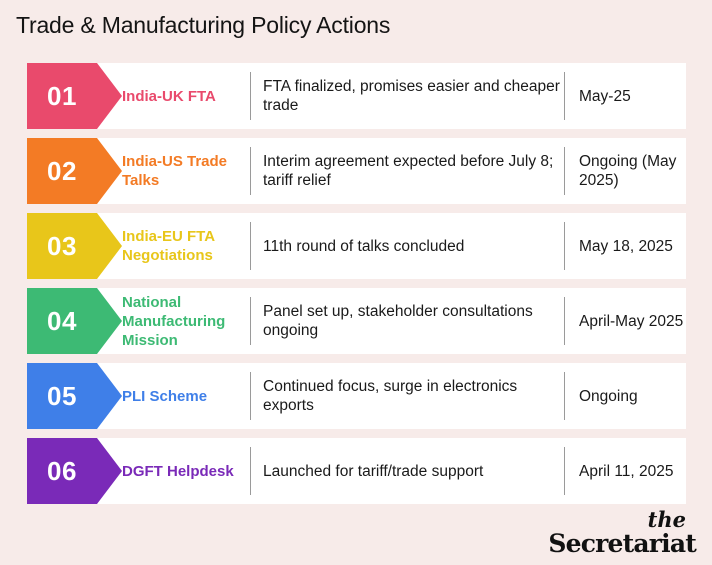 This screenshot has width=712, height=565. Describe the element at coordinates (169, 96) in the screenshot. I see `policy-name: India-UK FTA` at that location.